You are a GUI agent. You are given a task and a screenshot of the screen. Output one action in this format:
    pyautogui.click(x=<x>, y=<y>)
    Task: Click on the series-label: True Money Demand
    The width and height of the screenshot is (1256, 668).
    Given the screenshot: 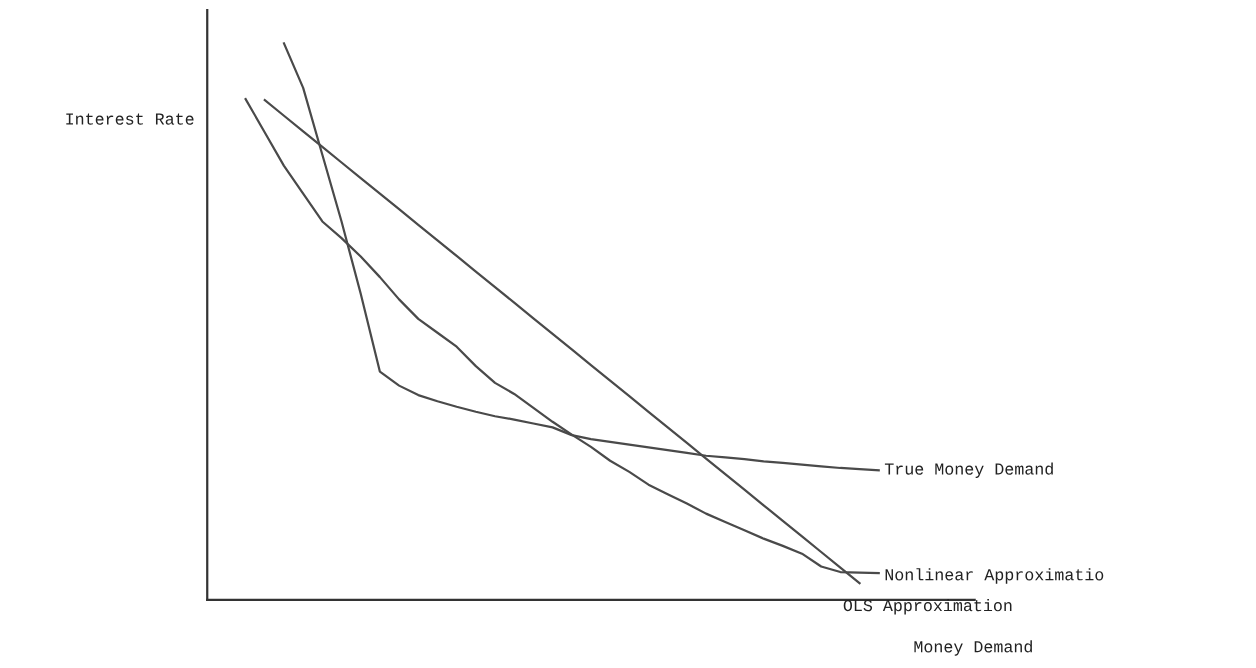 What is the action you would take?
    pyautogui.click(x=968, y=470)
    